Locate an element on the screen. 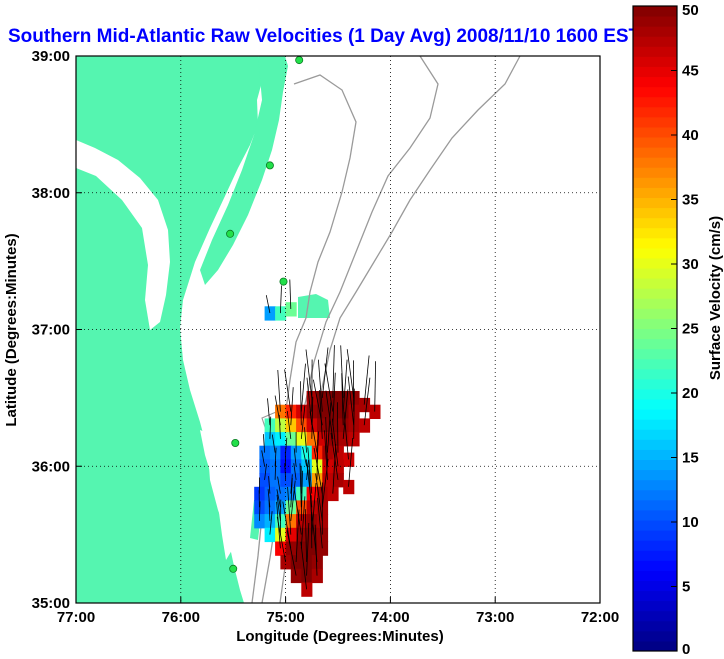 This screenshot has height=659, width=724. colorbar-axis: 0 5 10 15 20 25 30 35 40 45 50 is located at coordinates (685, 330).